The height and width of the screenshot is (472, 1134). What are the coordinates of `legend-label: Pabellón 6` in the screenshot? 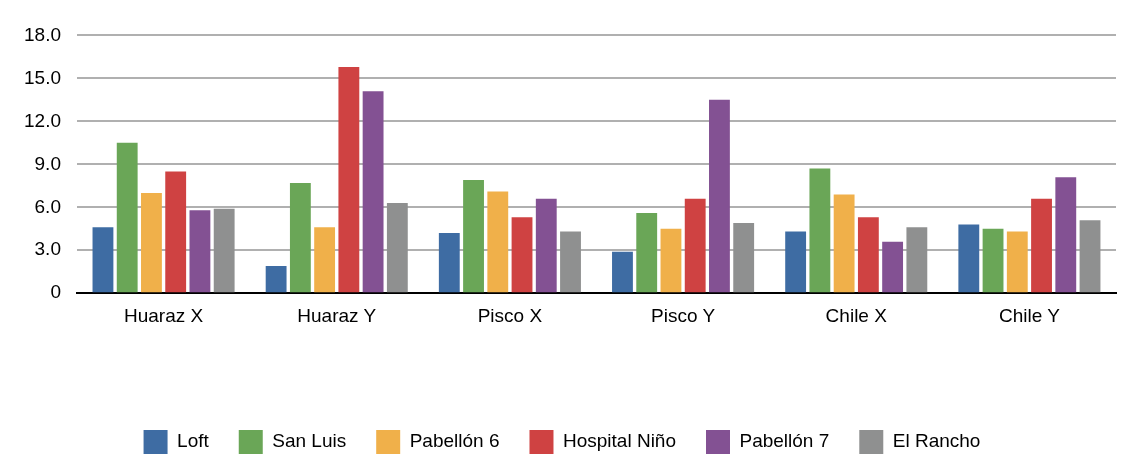 It's located at (454, 441).